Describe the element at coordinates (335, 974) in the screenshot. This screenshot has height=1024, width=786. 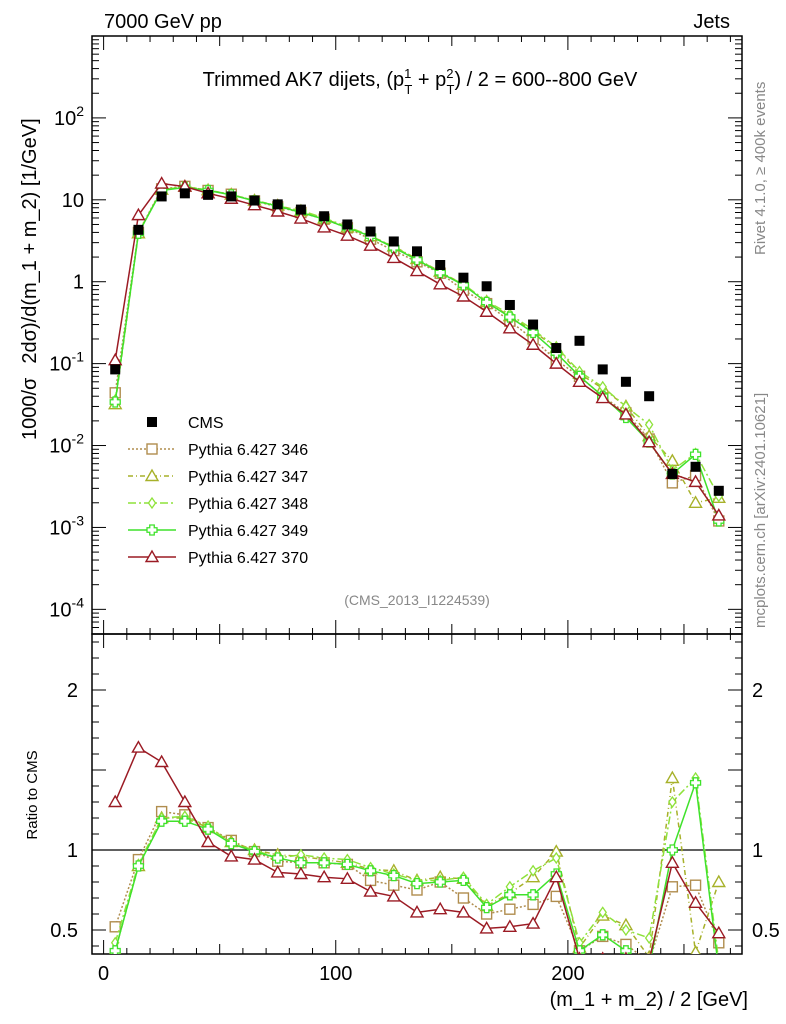
I see `x-tick-label: 100` at that location.